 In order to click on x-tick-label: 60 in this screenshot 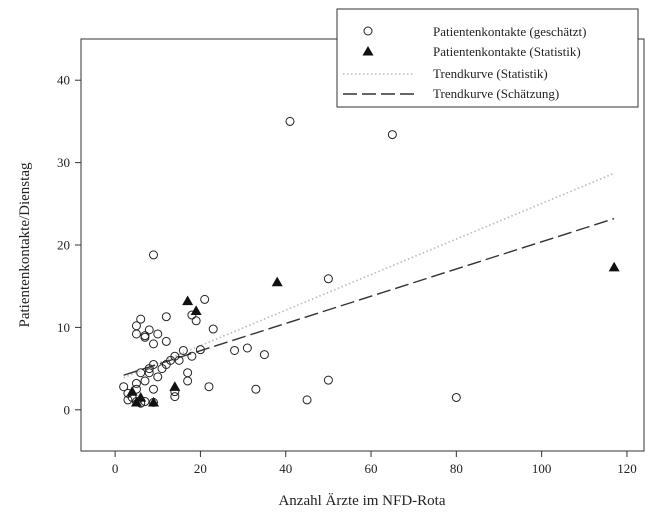, I will do `click(371, 468)`.